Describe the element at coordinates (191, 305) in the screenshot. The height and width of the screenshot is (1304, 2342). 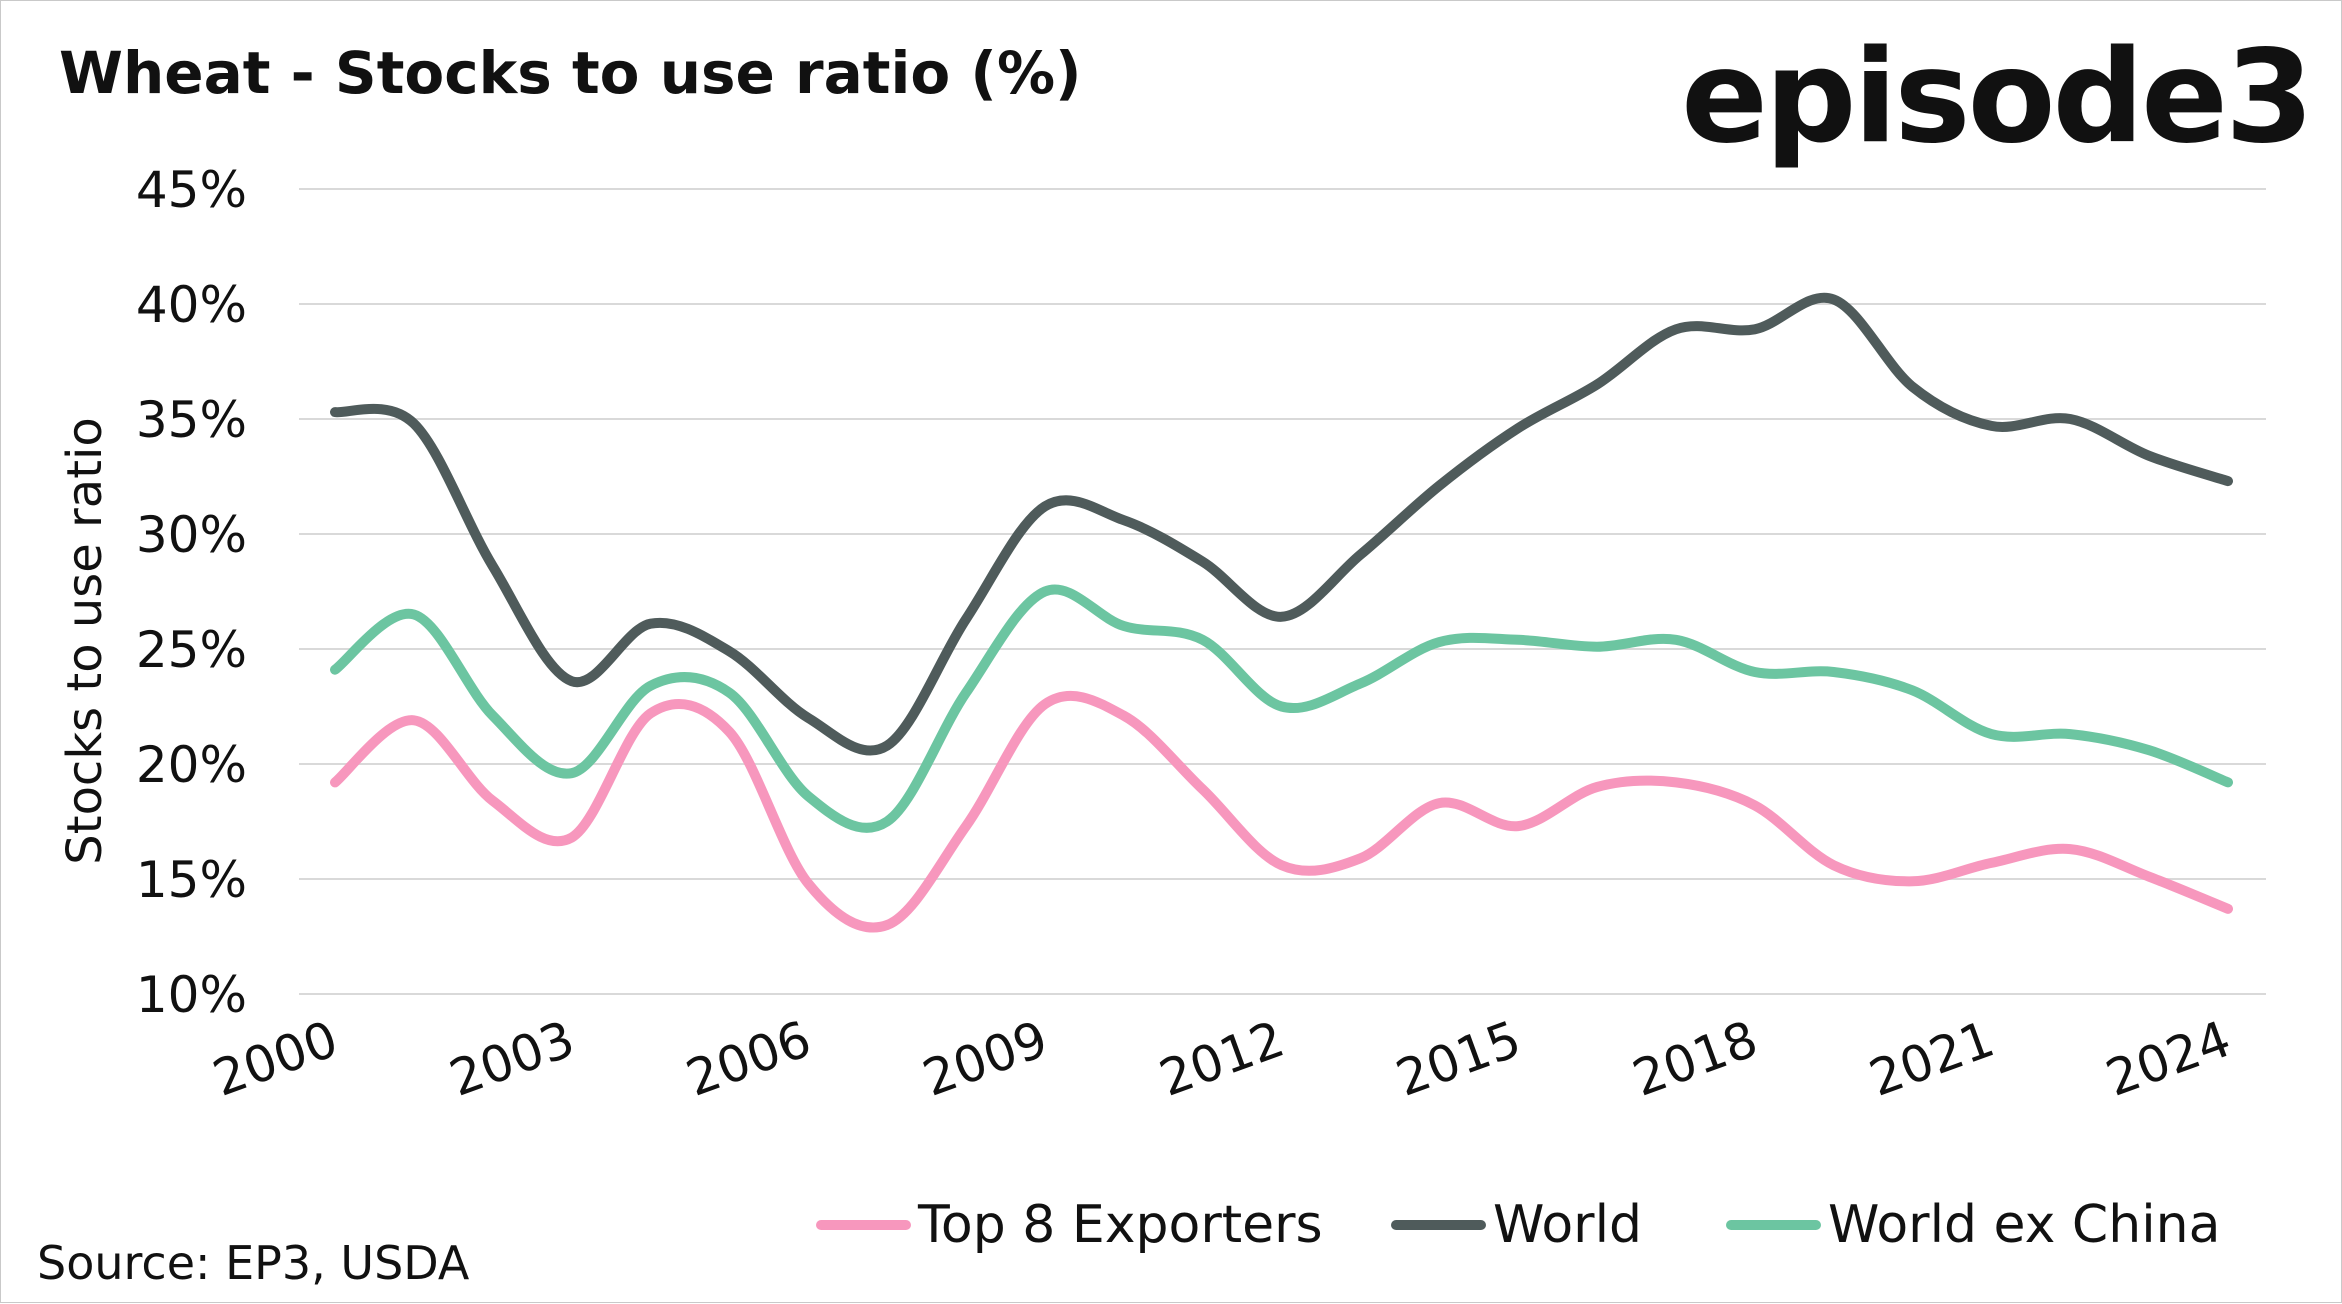
I see `y-tick-label: 40%` at that location.